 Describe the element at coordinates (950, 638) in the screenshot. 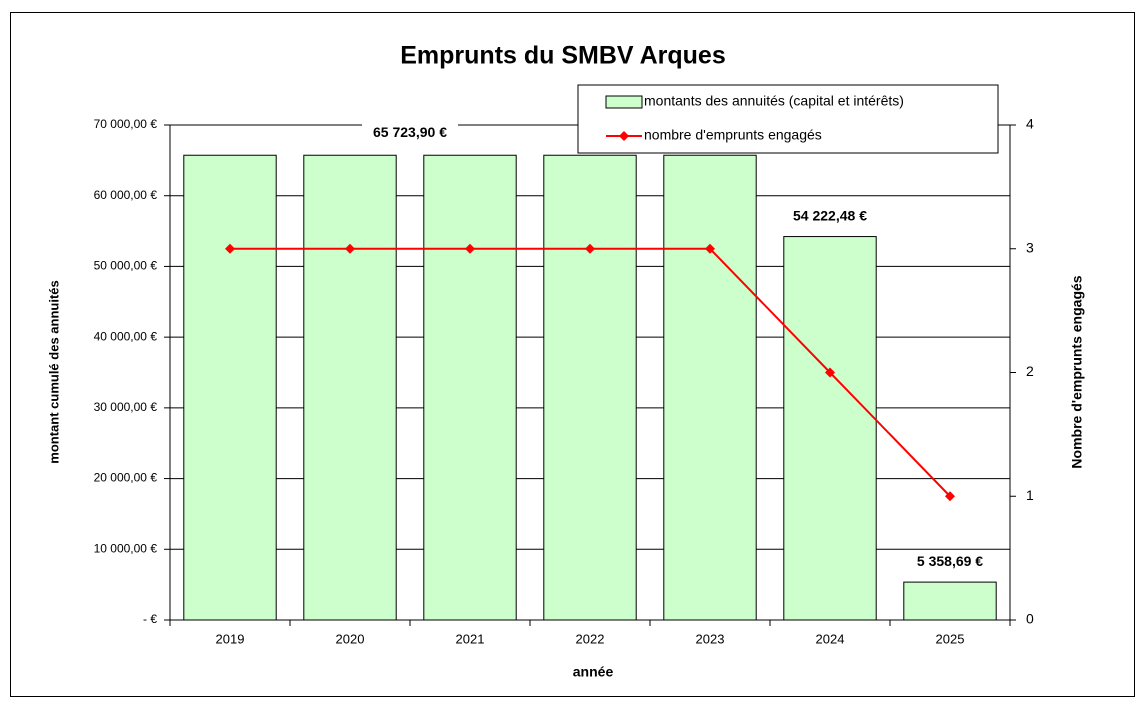

I see `x-tick-label: 2025` at that location.